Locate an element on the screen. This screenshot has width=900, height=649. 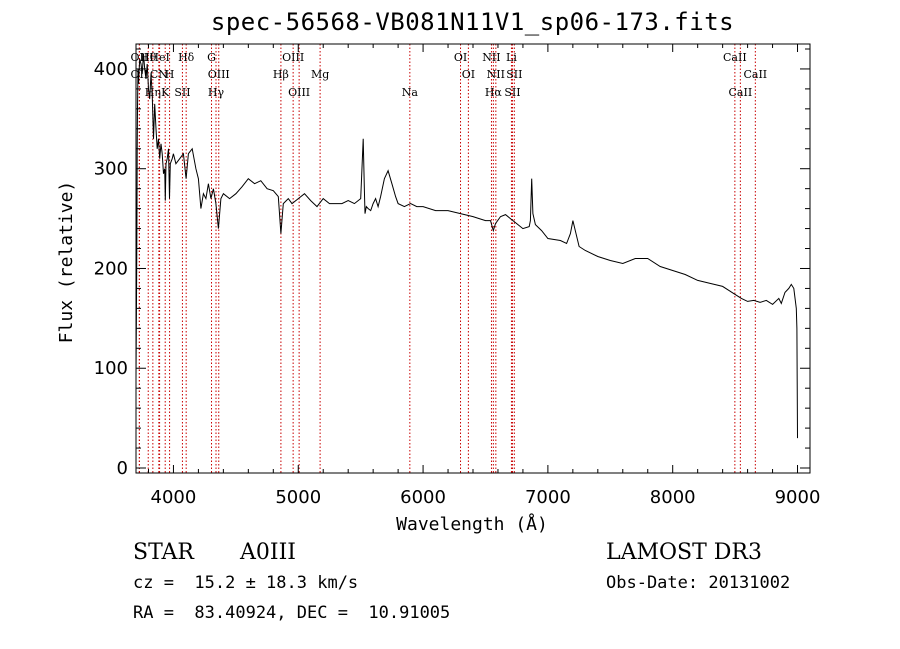
x-tick-label: 5000 is located at coordinates (298, 497).